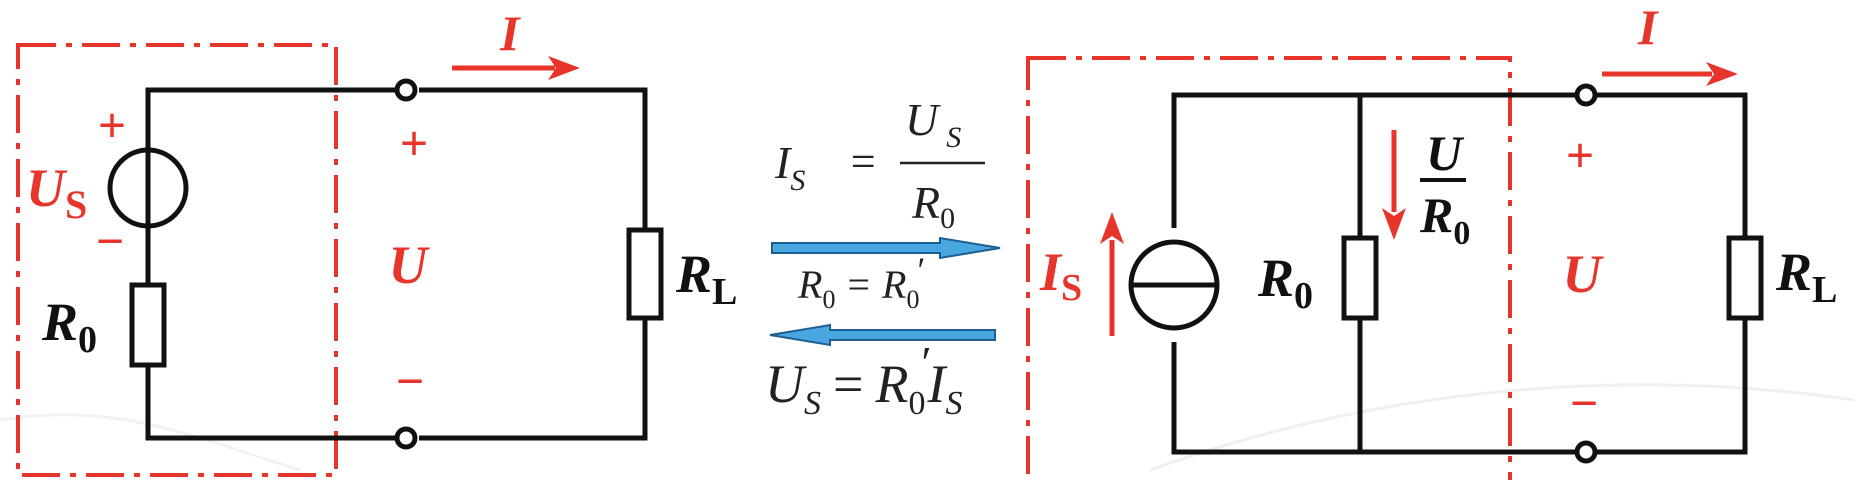 The height and width of the screenshot is (480, 1854). I want to click on left-source-label: US, so click(56, 192).